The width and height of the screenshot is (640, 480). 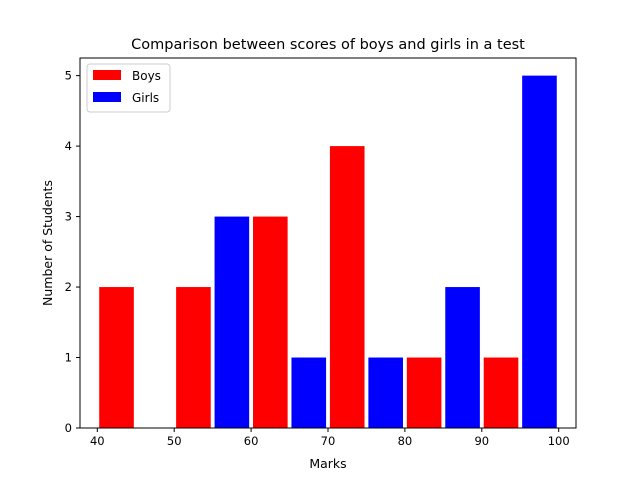 What do you see at coordinates (107, 75) in the screenshot?
I see `legend-swatch-boys` at bounding box center [107, 75].